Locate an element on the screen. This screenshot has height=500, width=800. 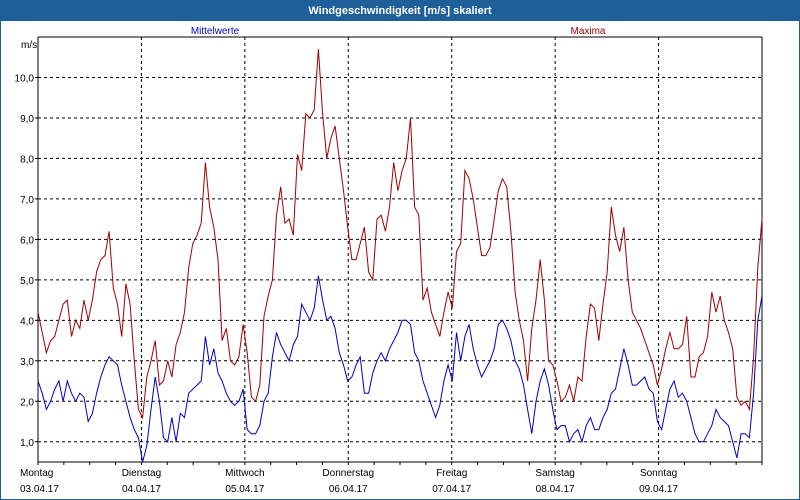
y-tick-label: 10,0 is located at coordinates (25, 78).